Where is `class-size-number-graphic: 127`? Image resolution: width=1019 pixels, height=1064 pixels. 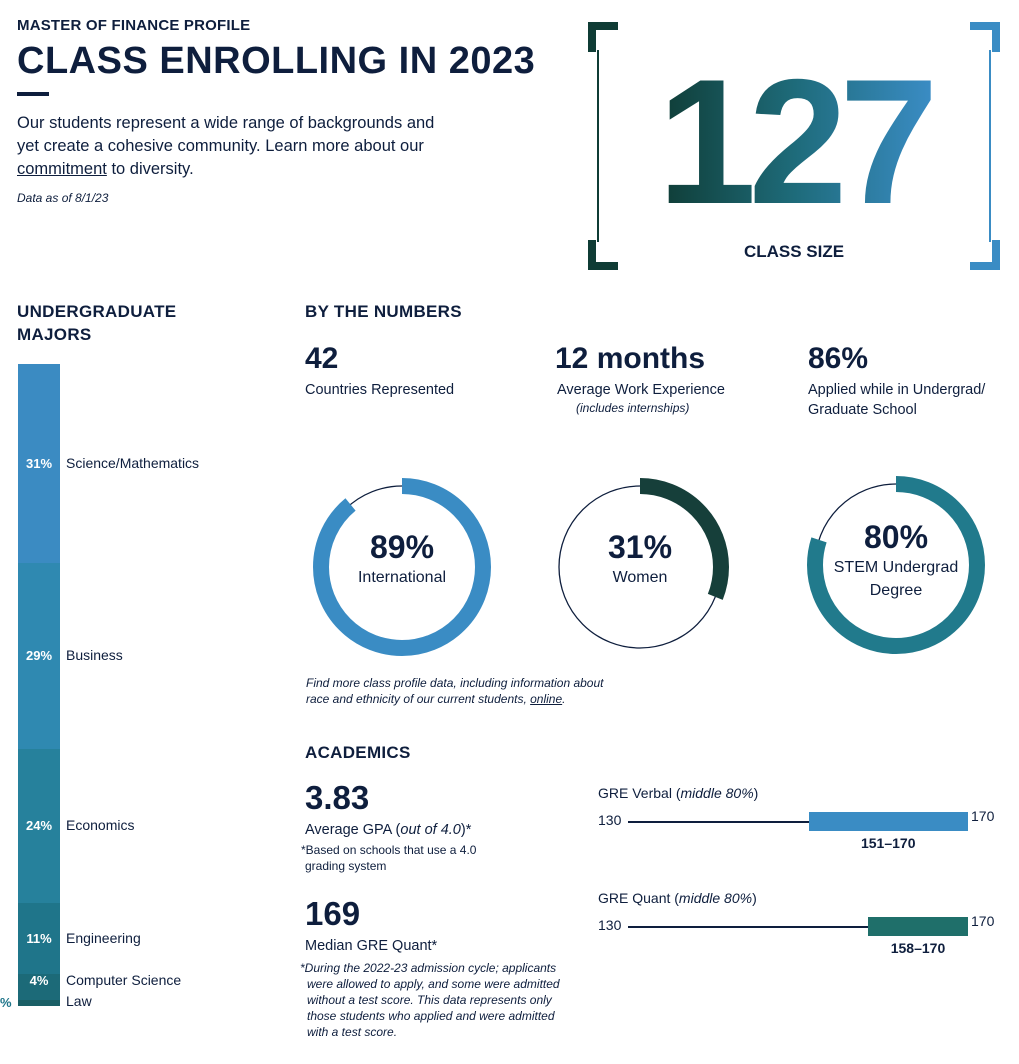 class-size-number-graphic: 127 is located at coordinates (799, 135).